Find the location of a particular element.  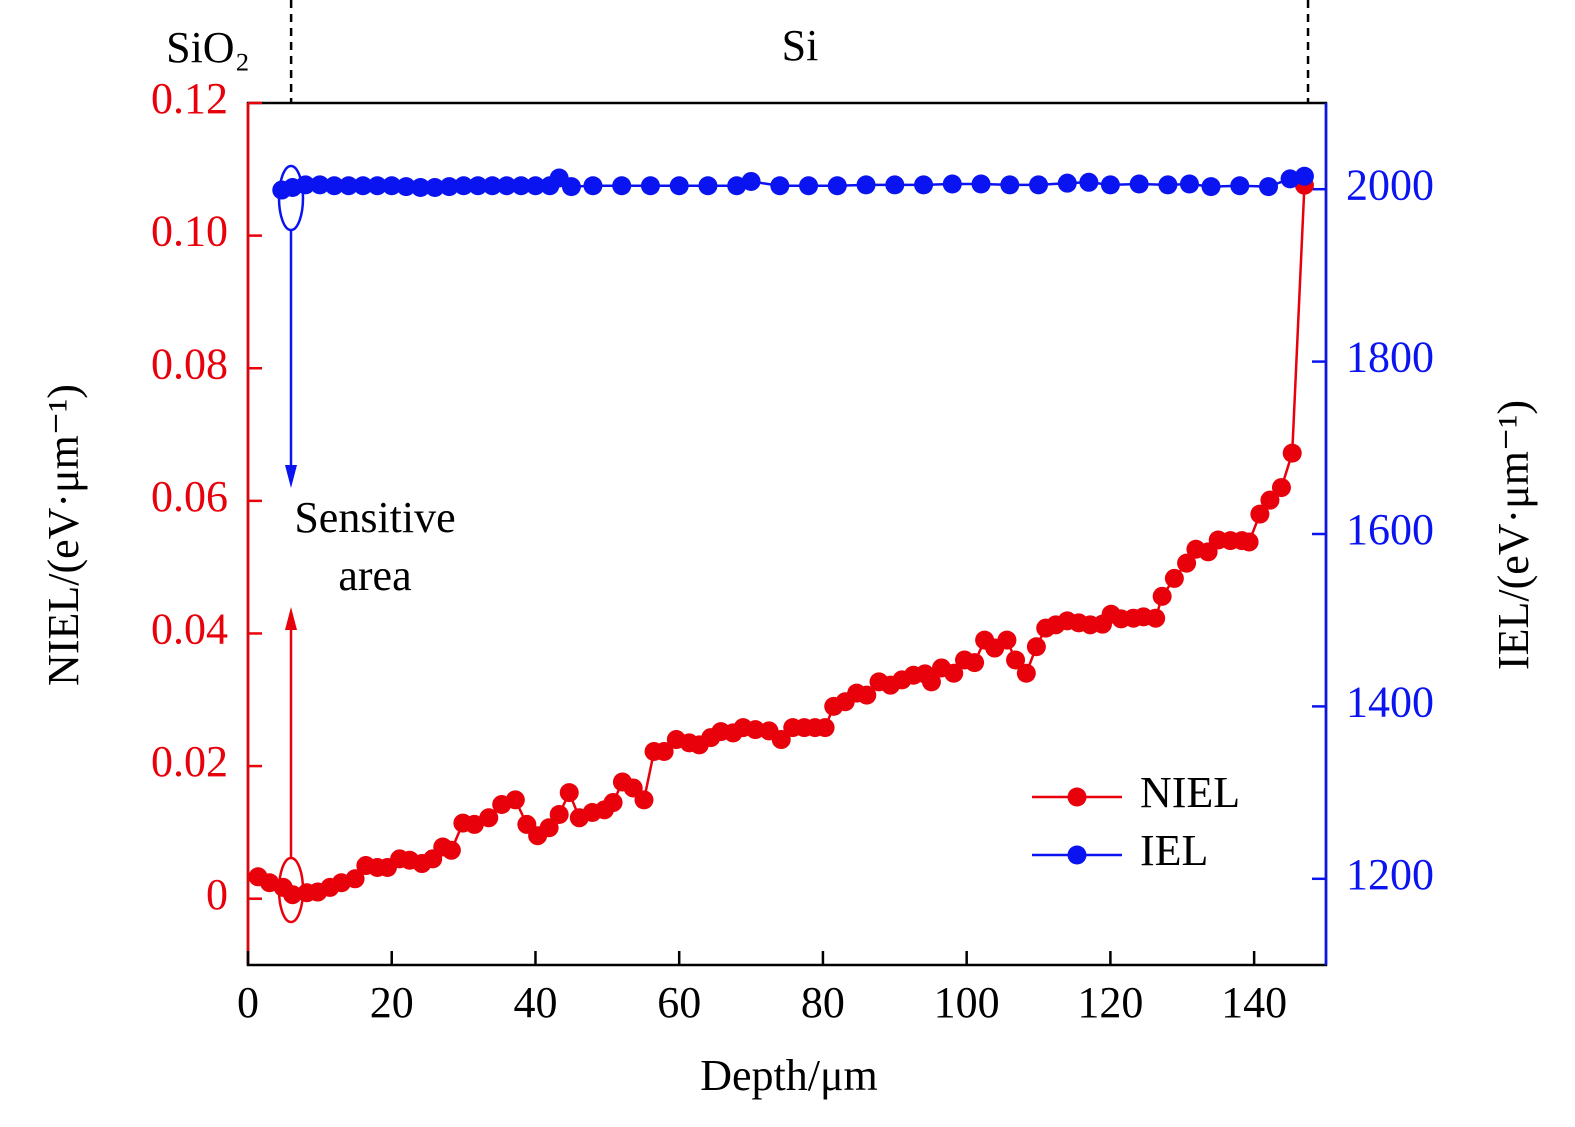

x-tick-label: 80 is located at coordinates (823, 1002).